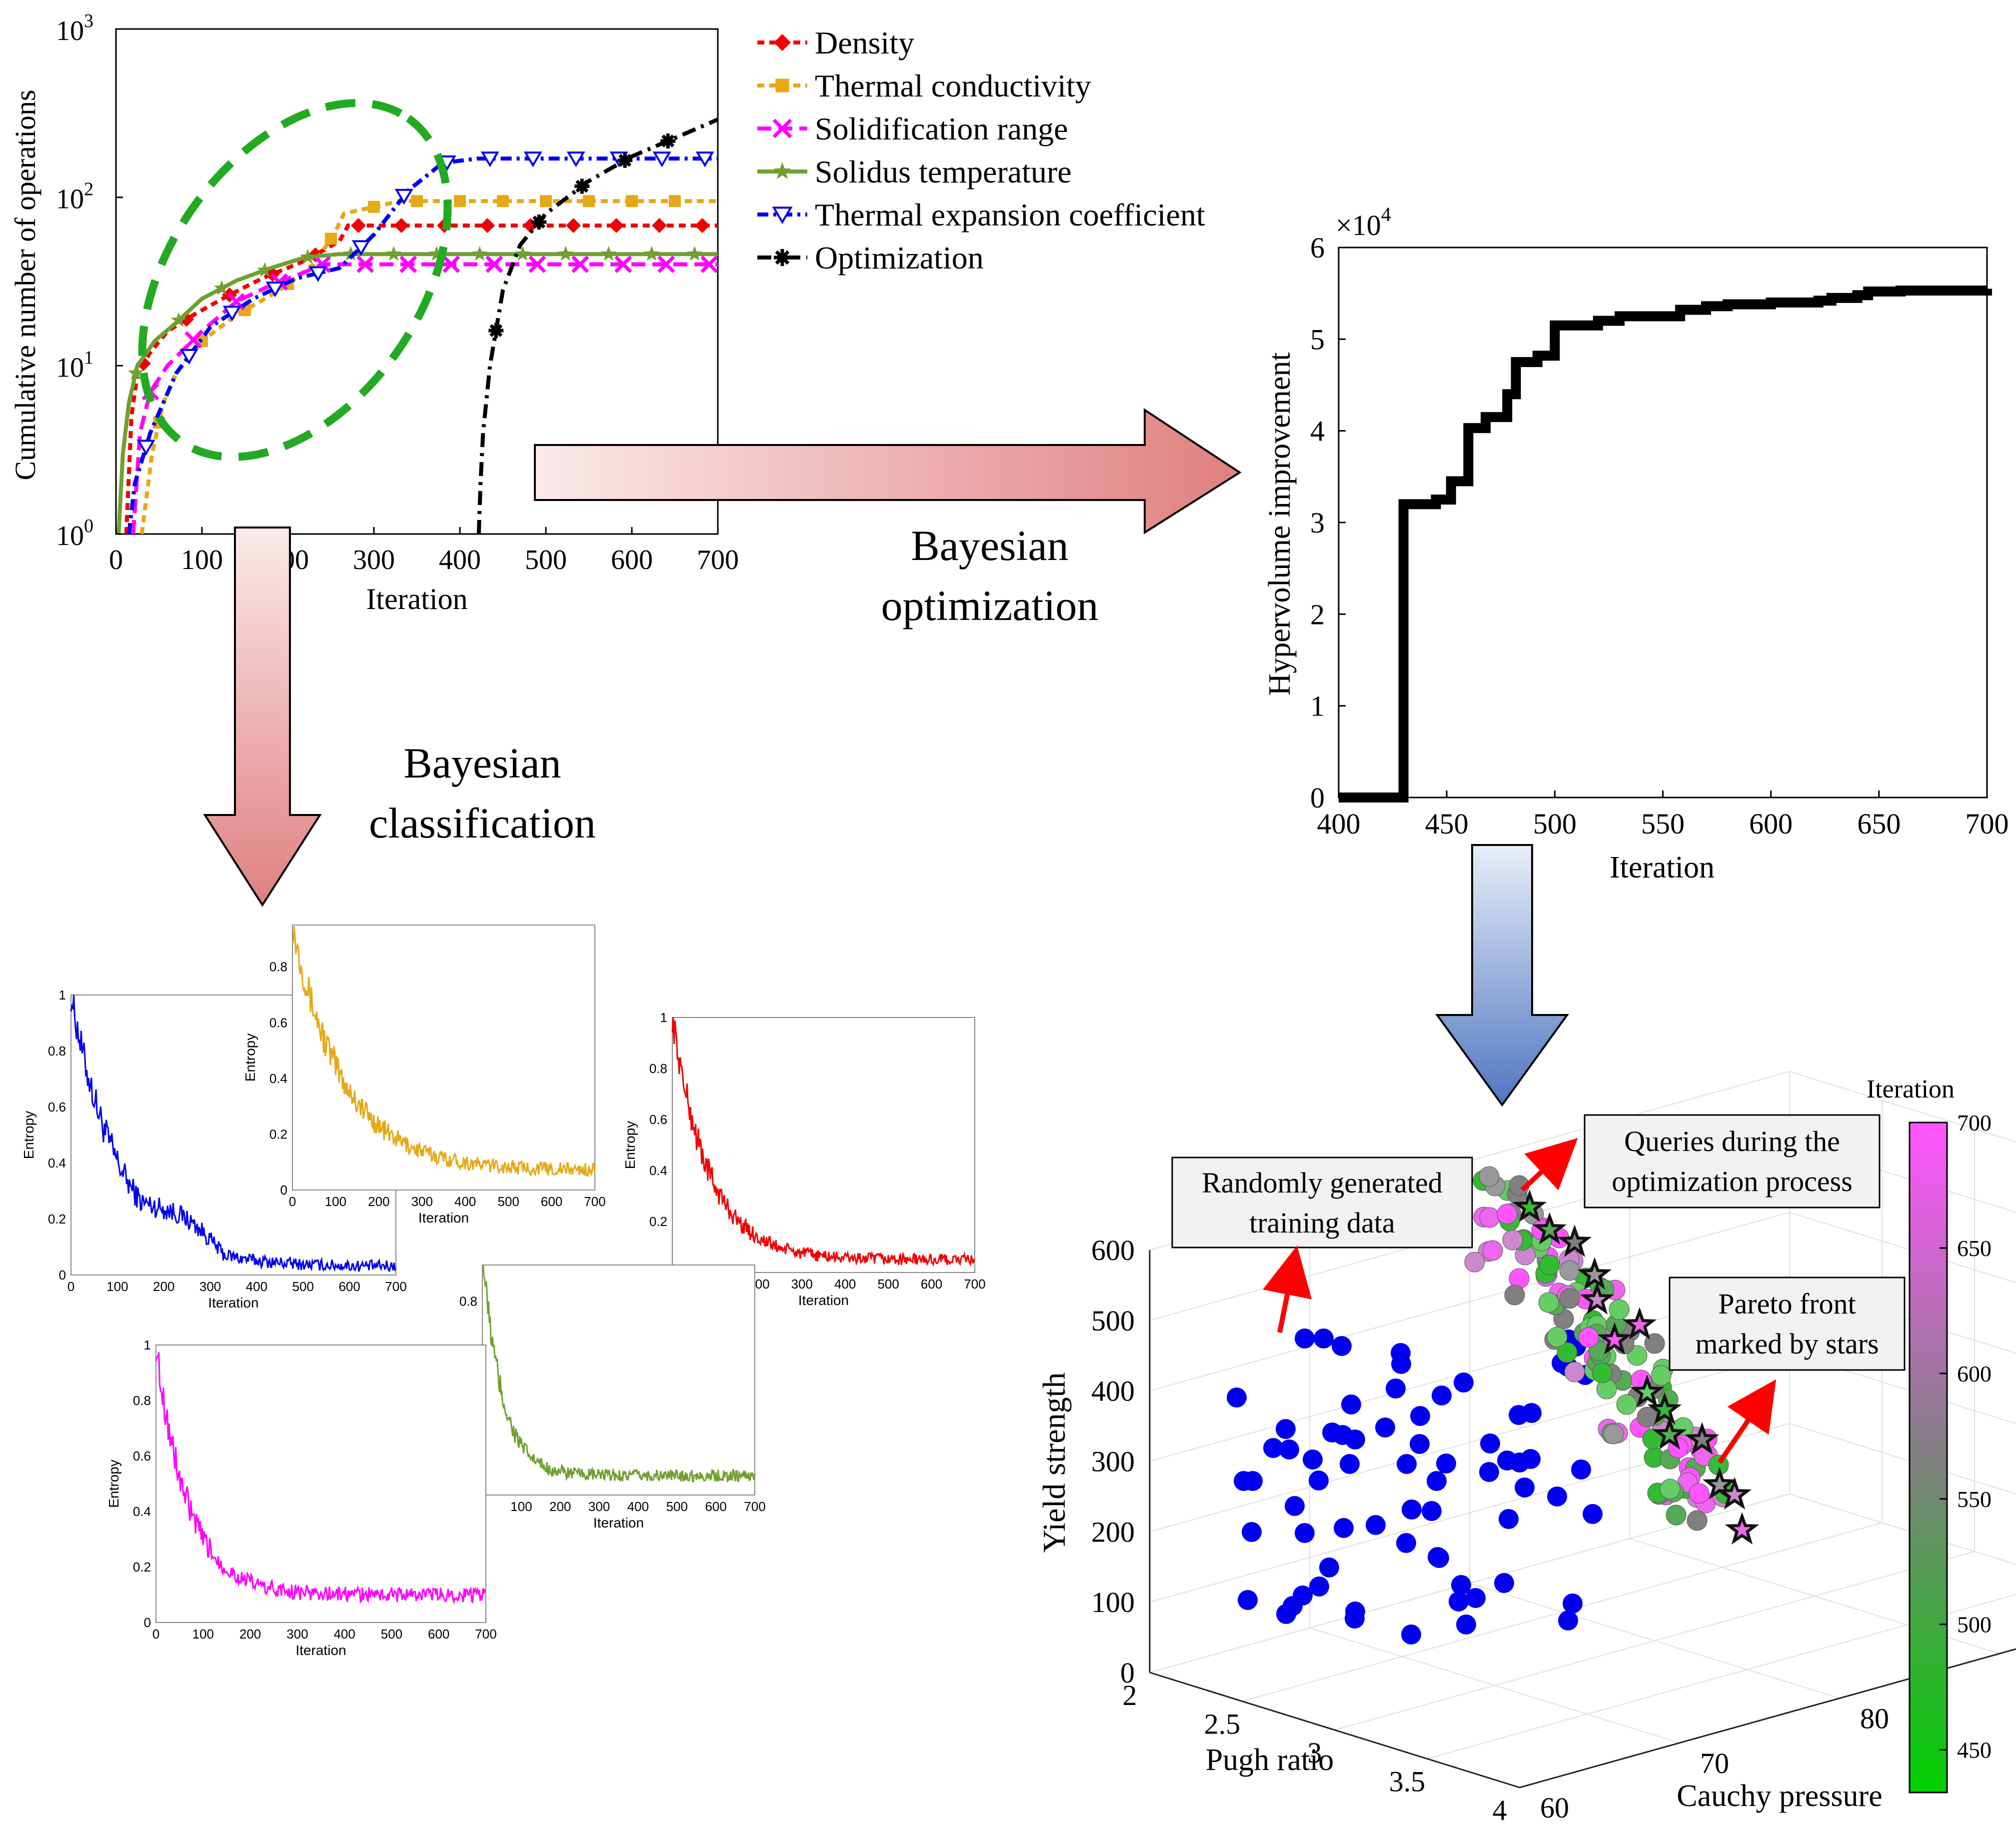 The image size is (2016, 1824). What do you see at coordinates (1010, 214) in the screenshot?
I see `legend-label: Thermal expansion coefficient` at bounding box center [1010, 214].